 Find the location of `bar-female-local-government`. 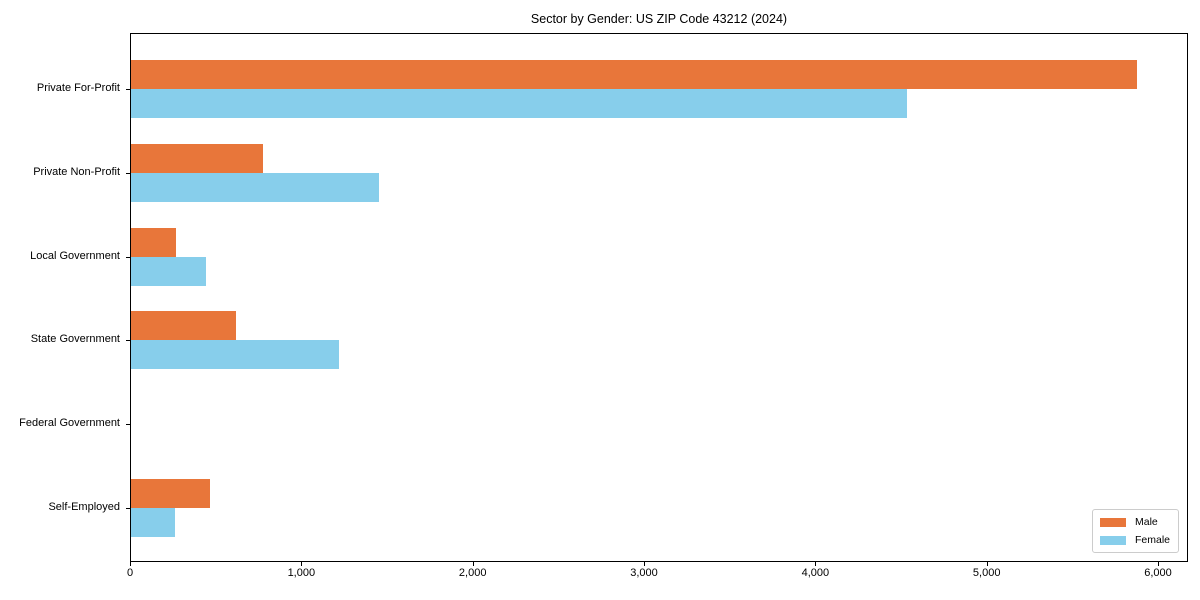

bar-female-local-government is located at coordinates (168, 271).